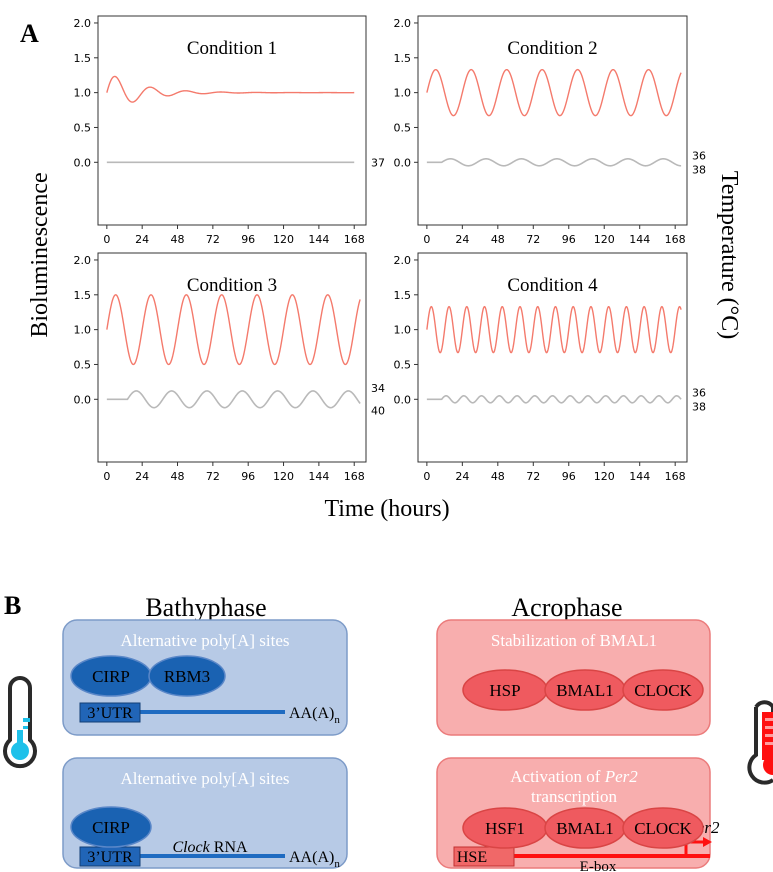  What do you see at coordinates (566, 607) in the screenshot?
I see `acrophase-title: Acrophase` at bounding box center [566, 607].